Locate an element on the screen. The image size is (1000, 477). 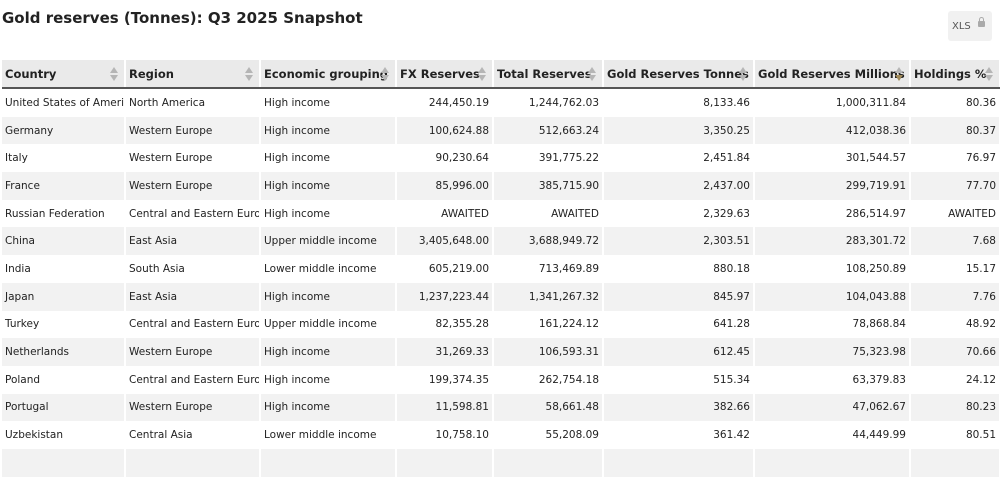
table-cell: 80.51 is located at coordinates (955, 435).